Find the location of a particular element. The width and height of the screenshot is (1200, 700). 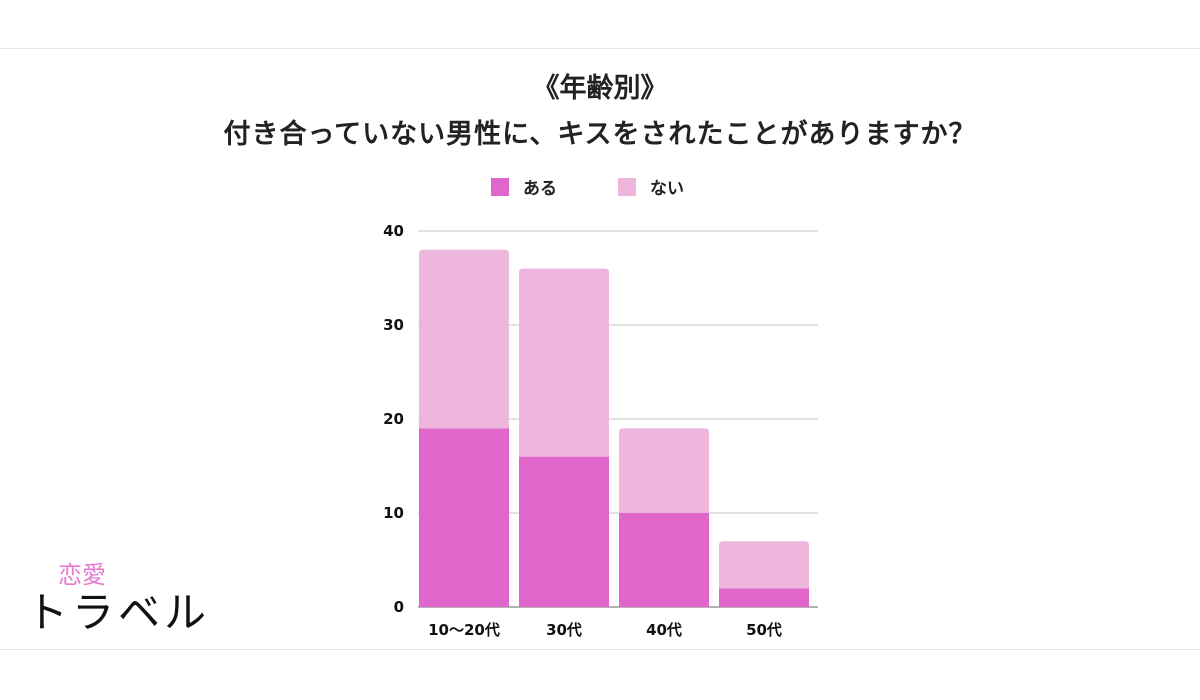

legend-swatch-nai is located at coordinates (627, 186).